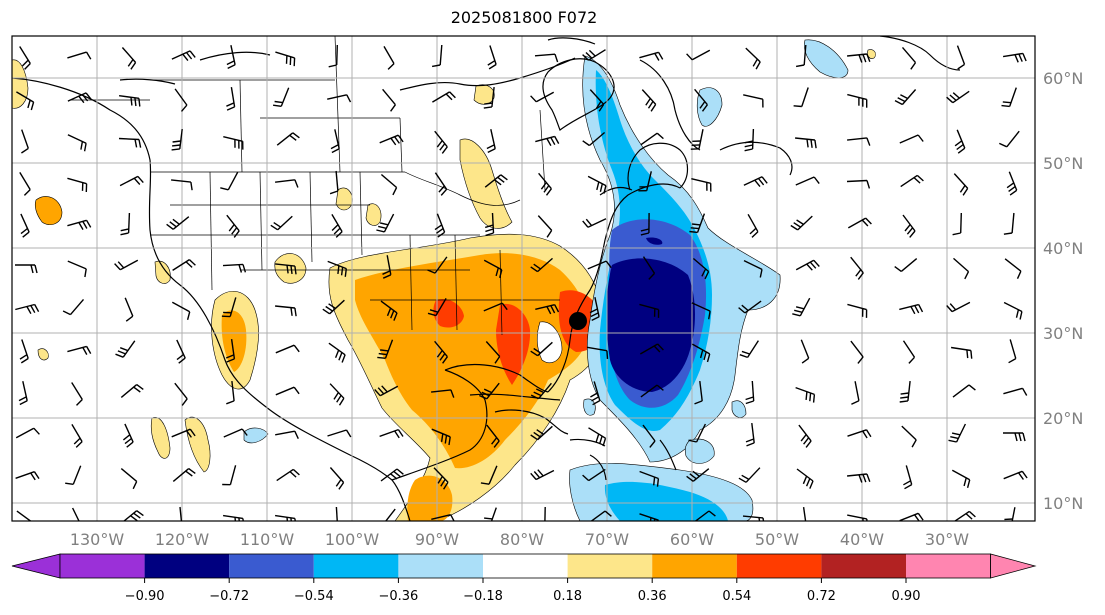 Image resolution: width=1105 pixels, height=615 pixels. Describe the element at coordinates (736, 596) in the screenshot. I see `colorbar-tick-label: 0.54` at that location.